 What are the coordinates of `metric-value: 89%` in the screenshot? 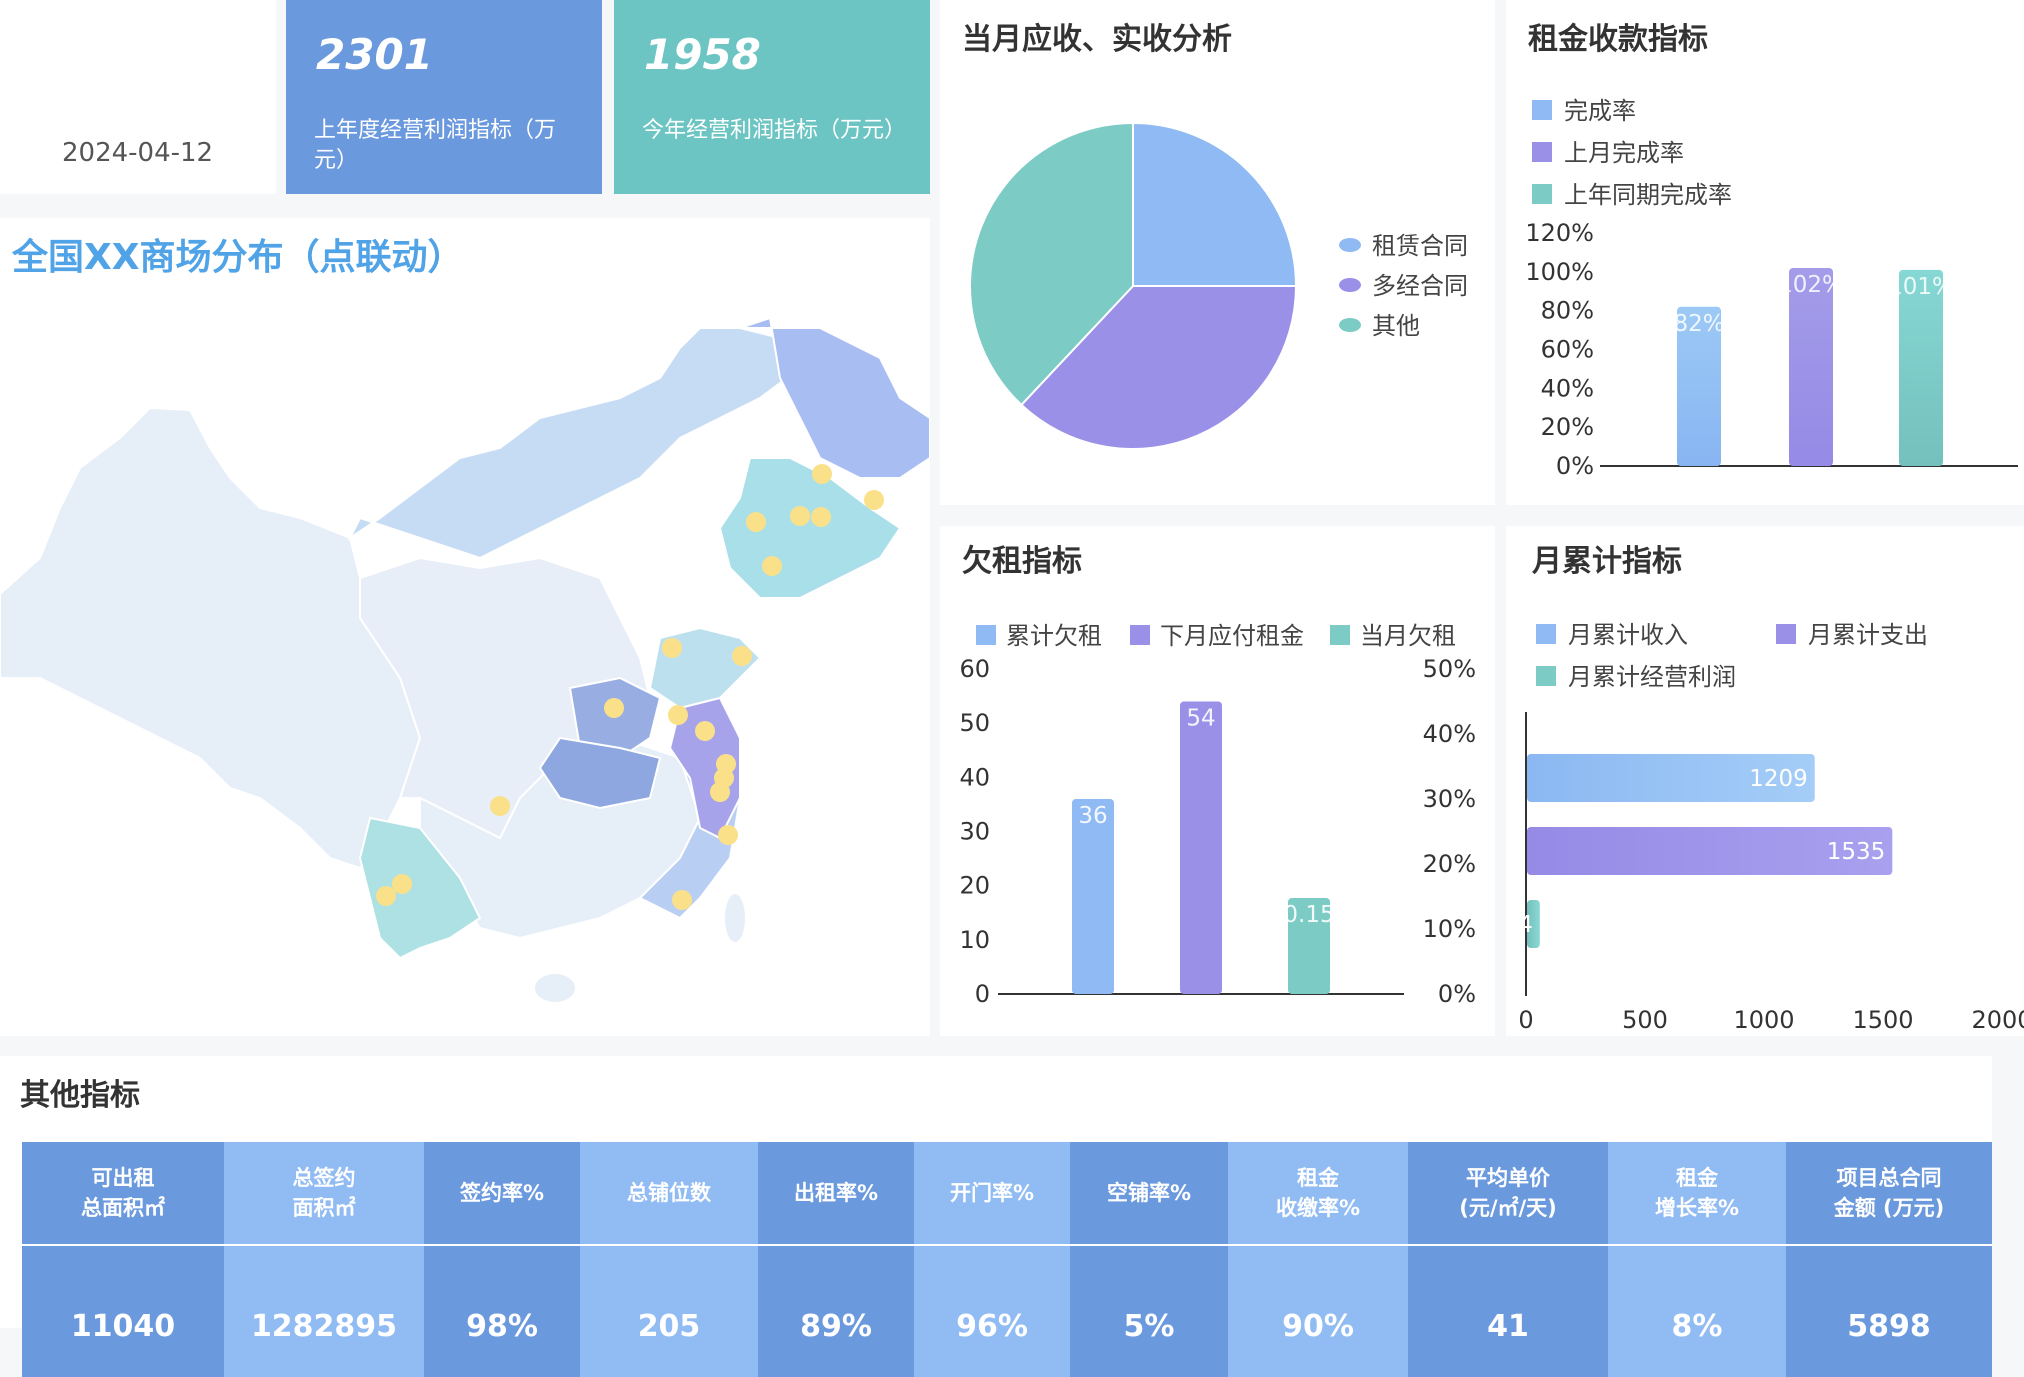 It's located at (836, 1310).